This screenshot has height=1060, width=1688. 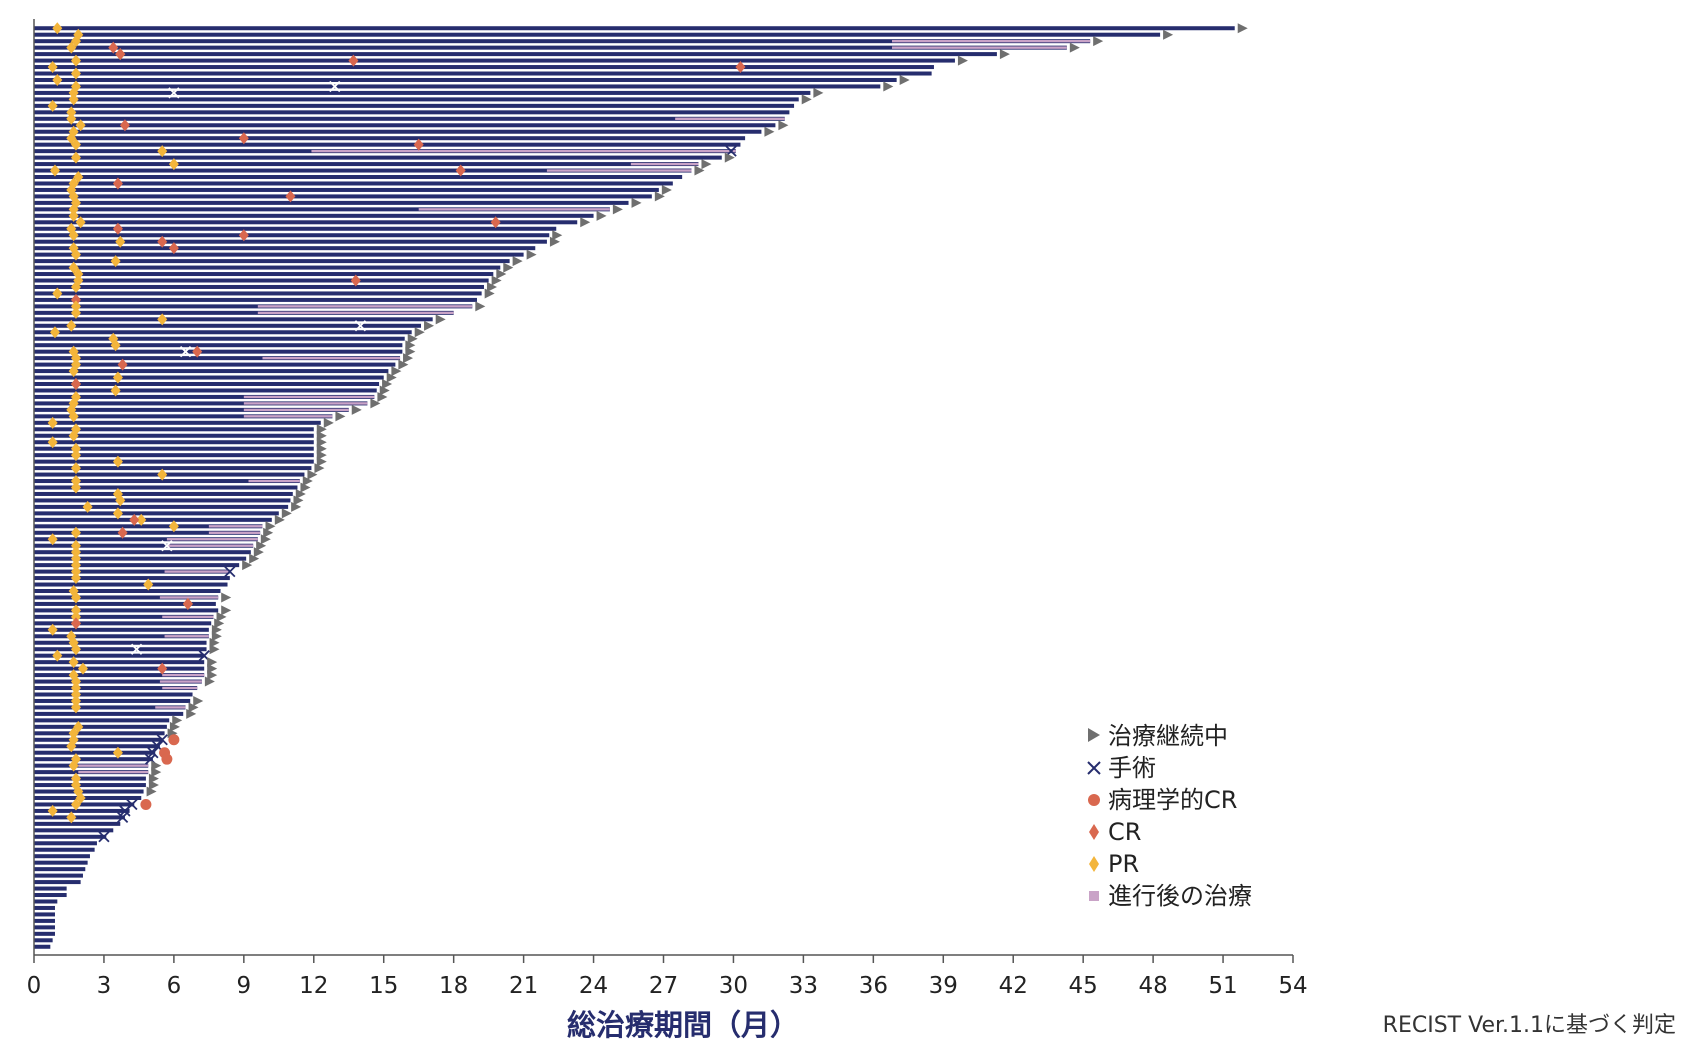 What do you see at coordinates (453, 986) in the screenshot?
I see `x-tick-label: 18` at bounding box center [453, 986].